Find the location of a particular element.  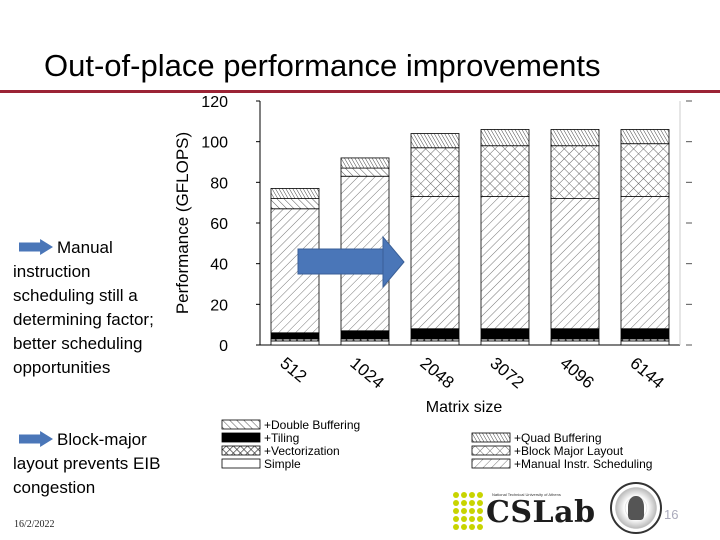

legend-label: +Double Buffering is located at coordinates (312, 425).